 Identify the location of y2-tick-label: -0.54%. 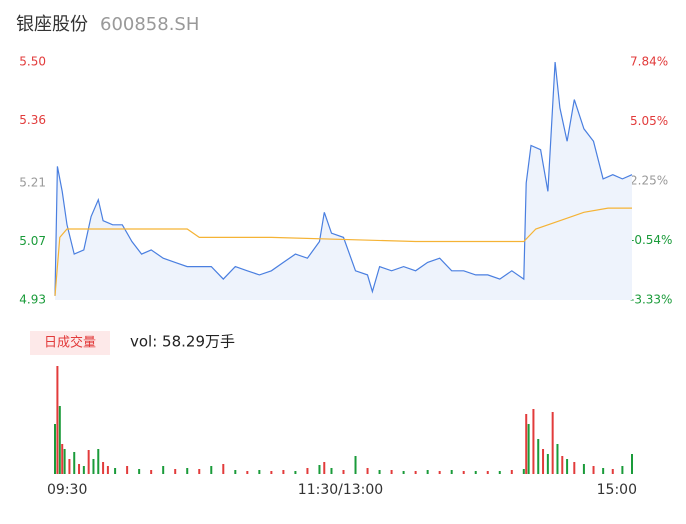
(651, 240).